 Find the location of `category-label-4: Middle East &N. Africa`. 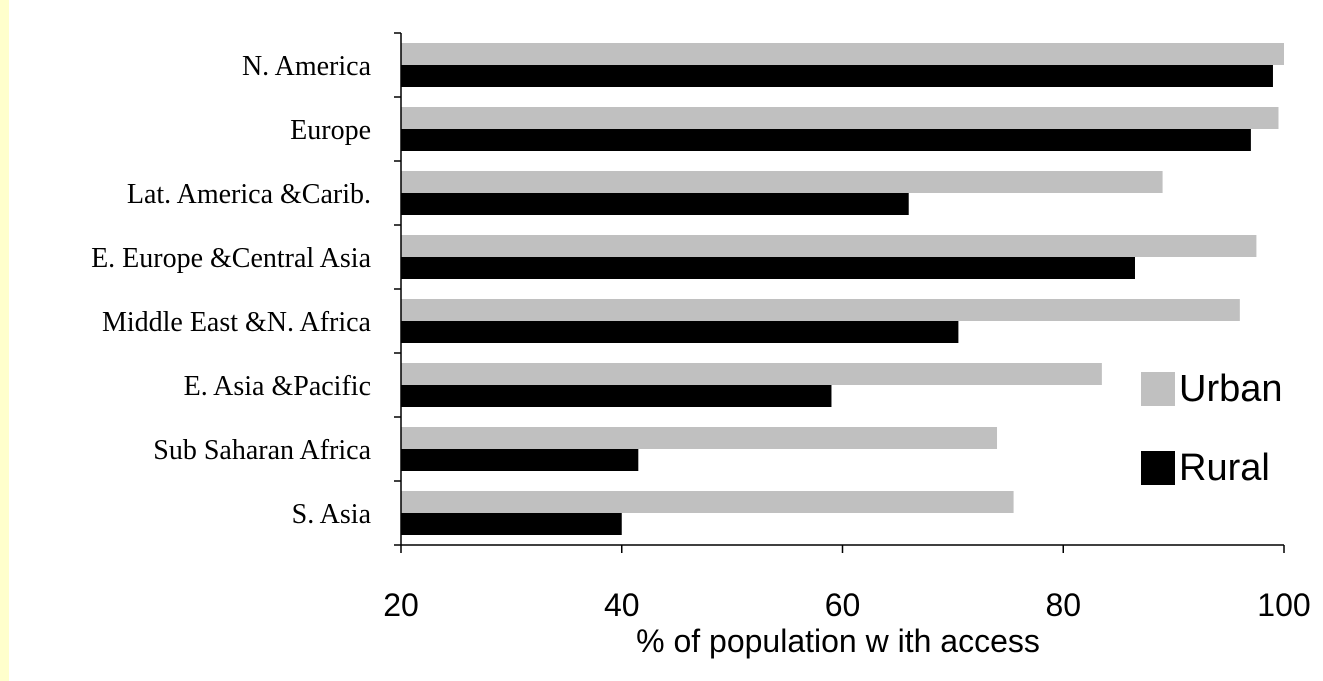

category-label-4: Middle East &N. Africa is located at coordinates (237, 322).